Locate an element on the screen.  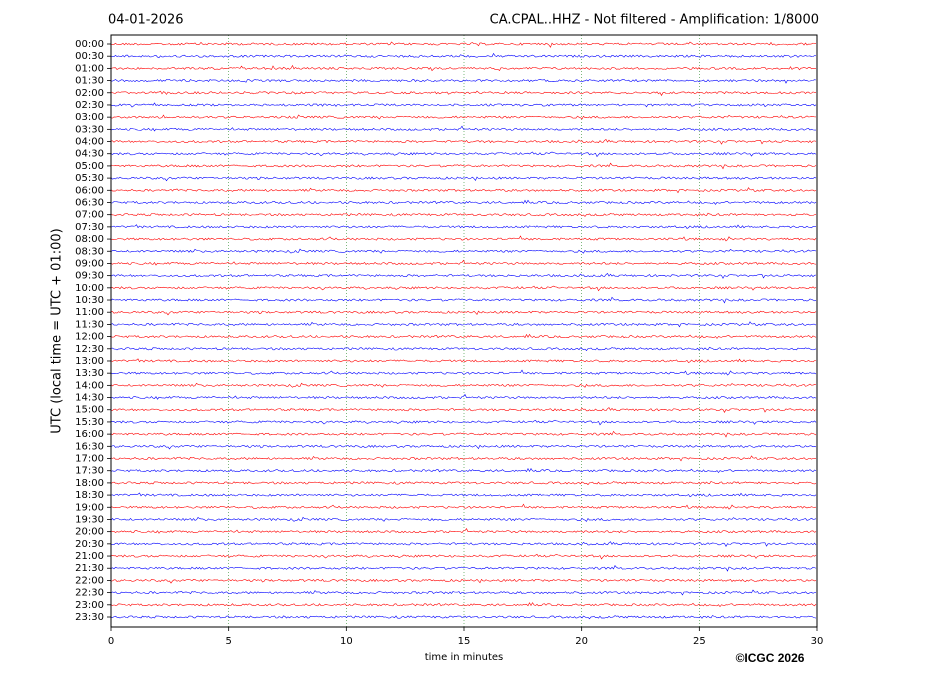
y-tick-label: 08:00 is located at coordinates (89, 239).